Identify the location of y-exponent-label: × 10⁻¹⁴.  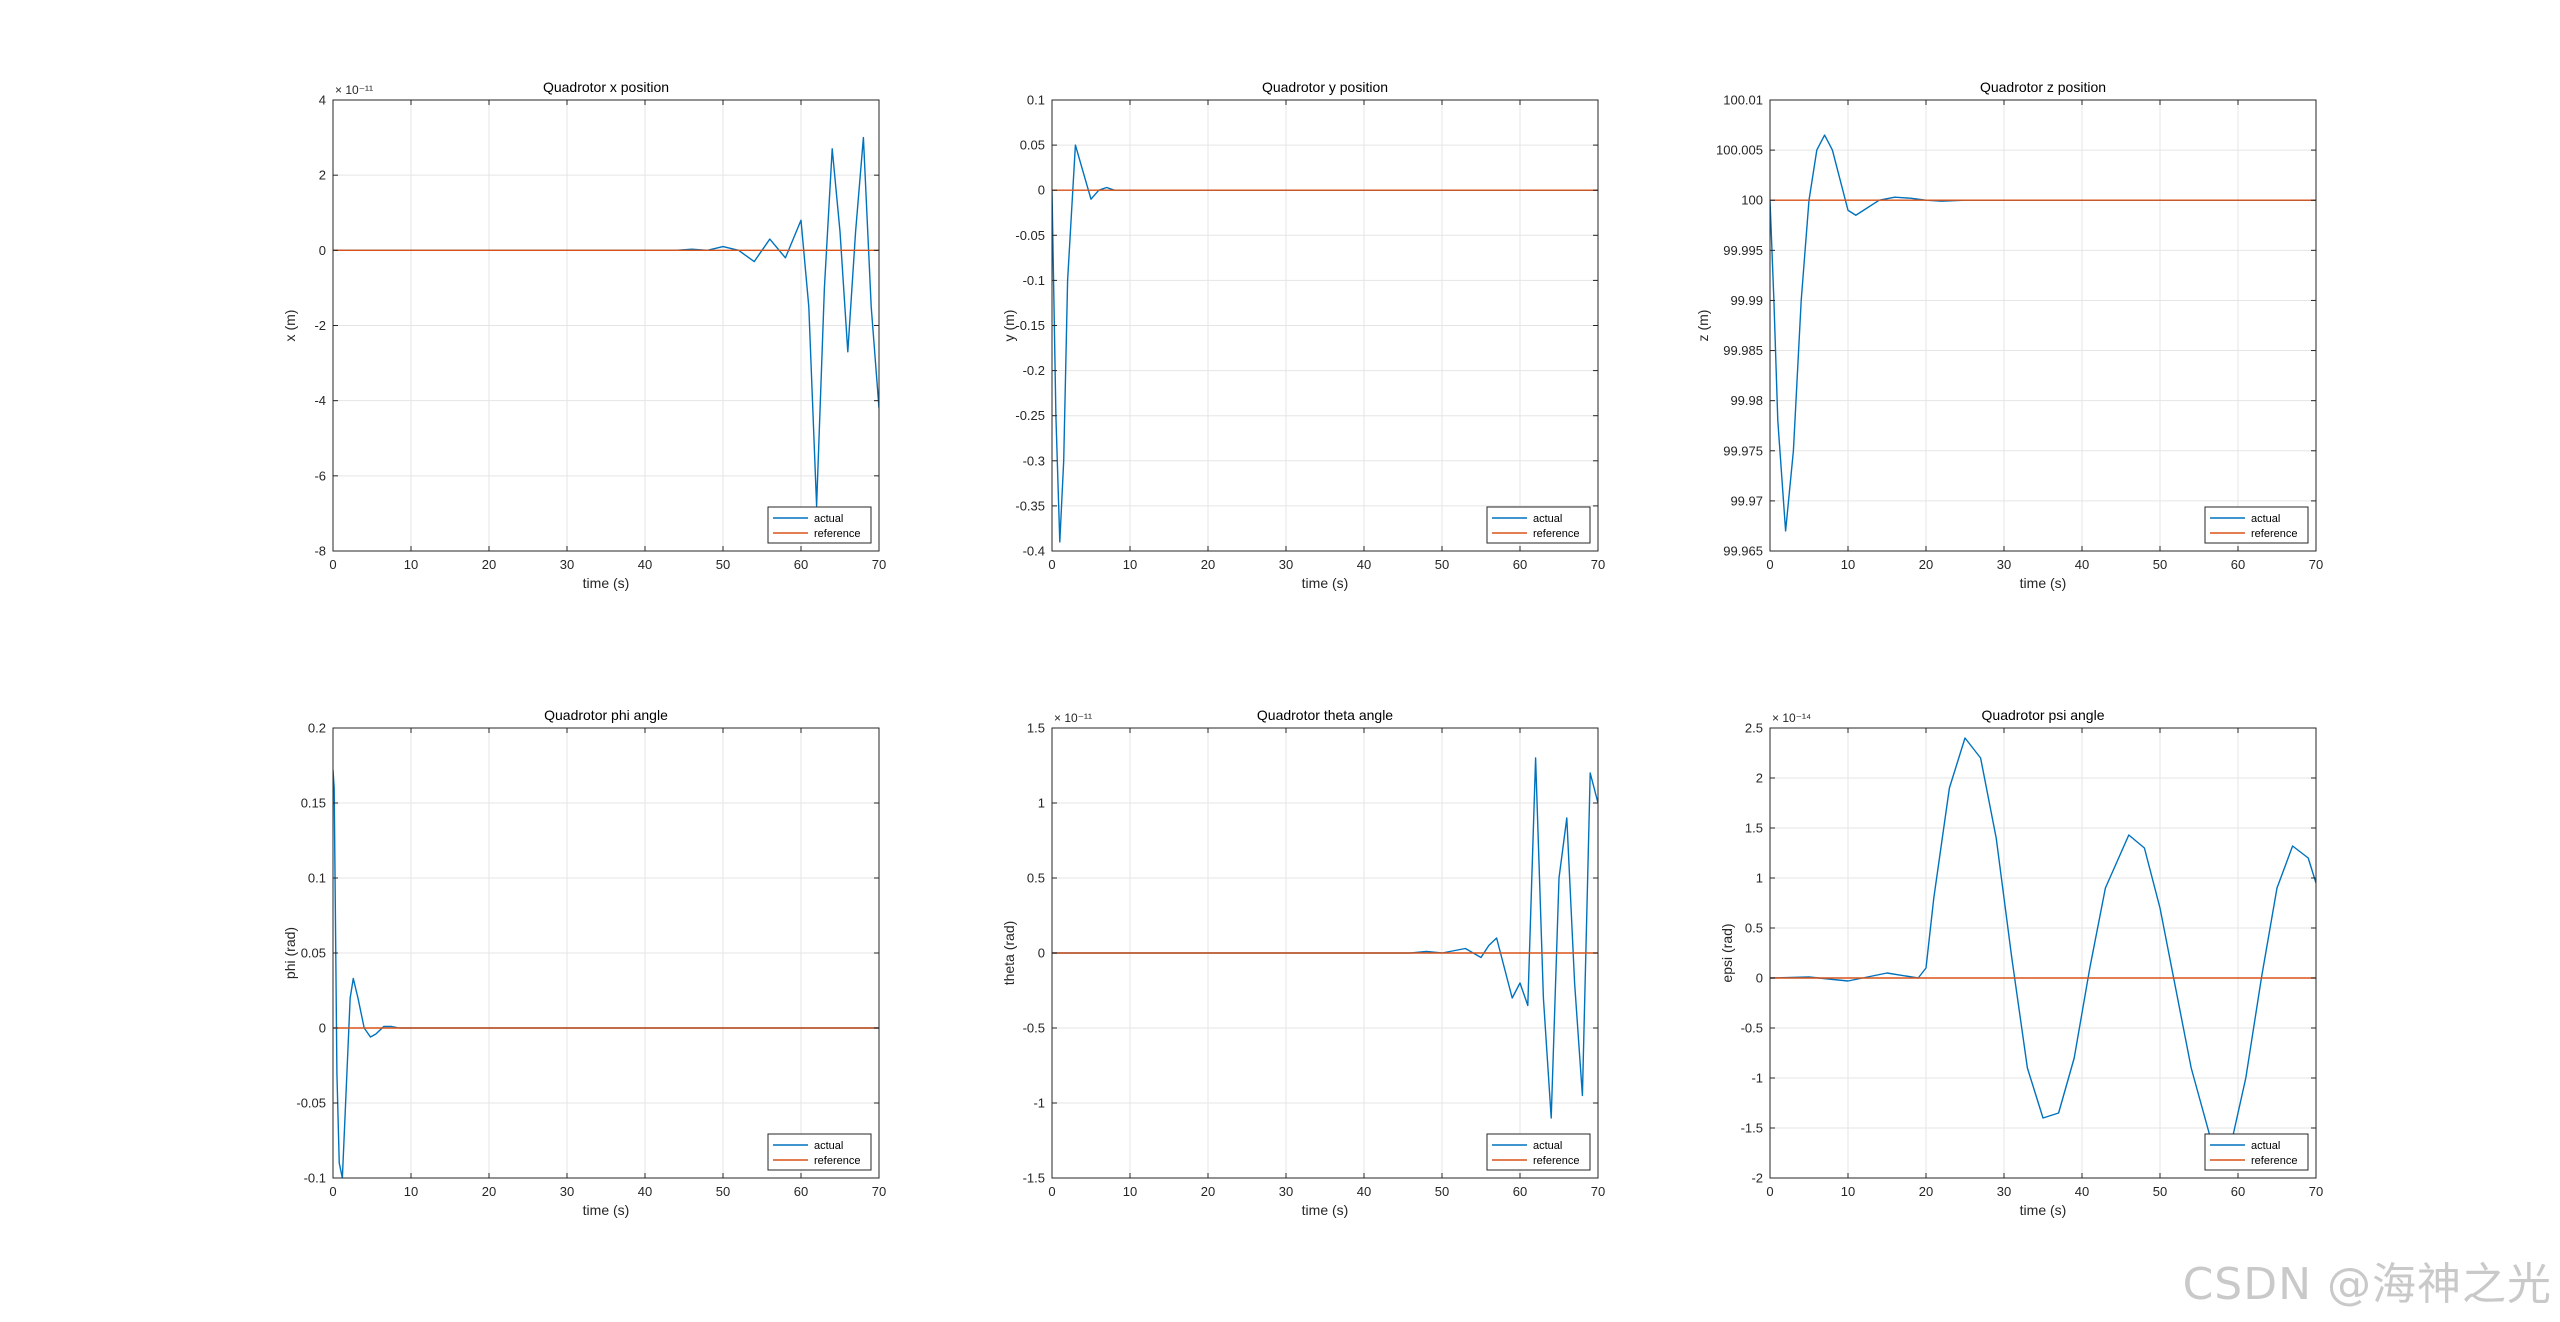
(1791, 718).